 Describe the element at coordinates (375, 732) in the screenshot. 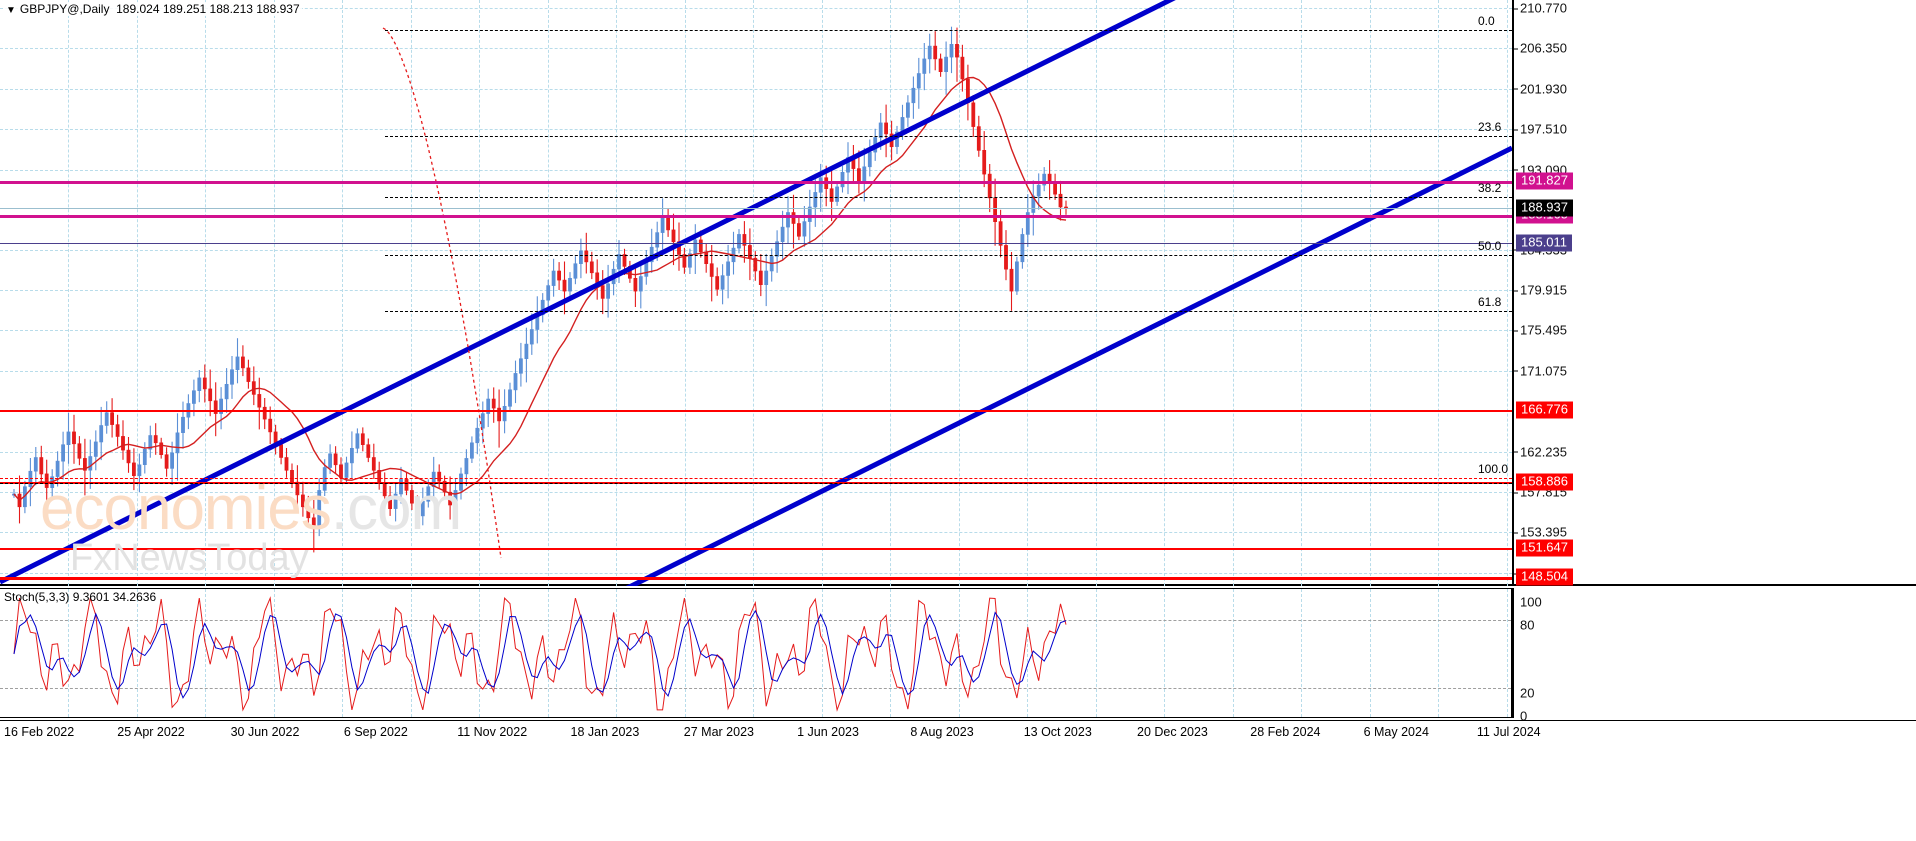

I see `date-axis-tick: 6 Sep 2022` at that location.